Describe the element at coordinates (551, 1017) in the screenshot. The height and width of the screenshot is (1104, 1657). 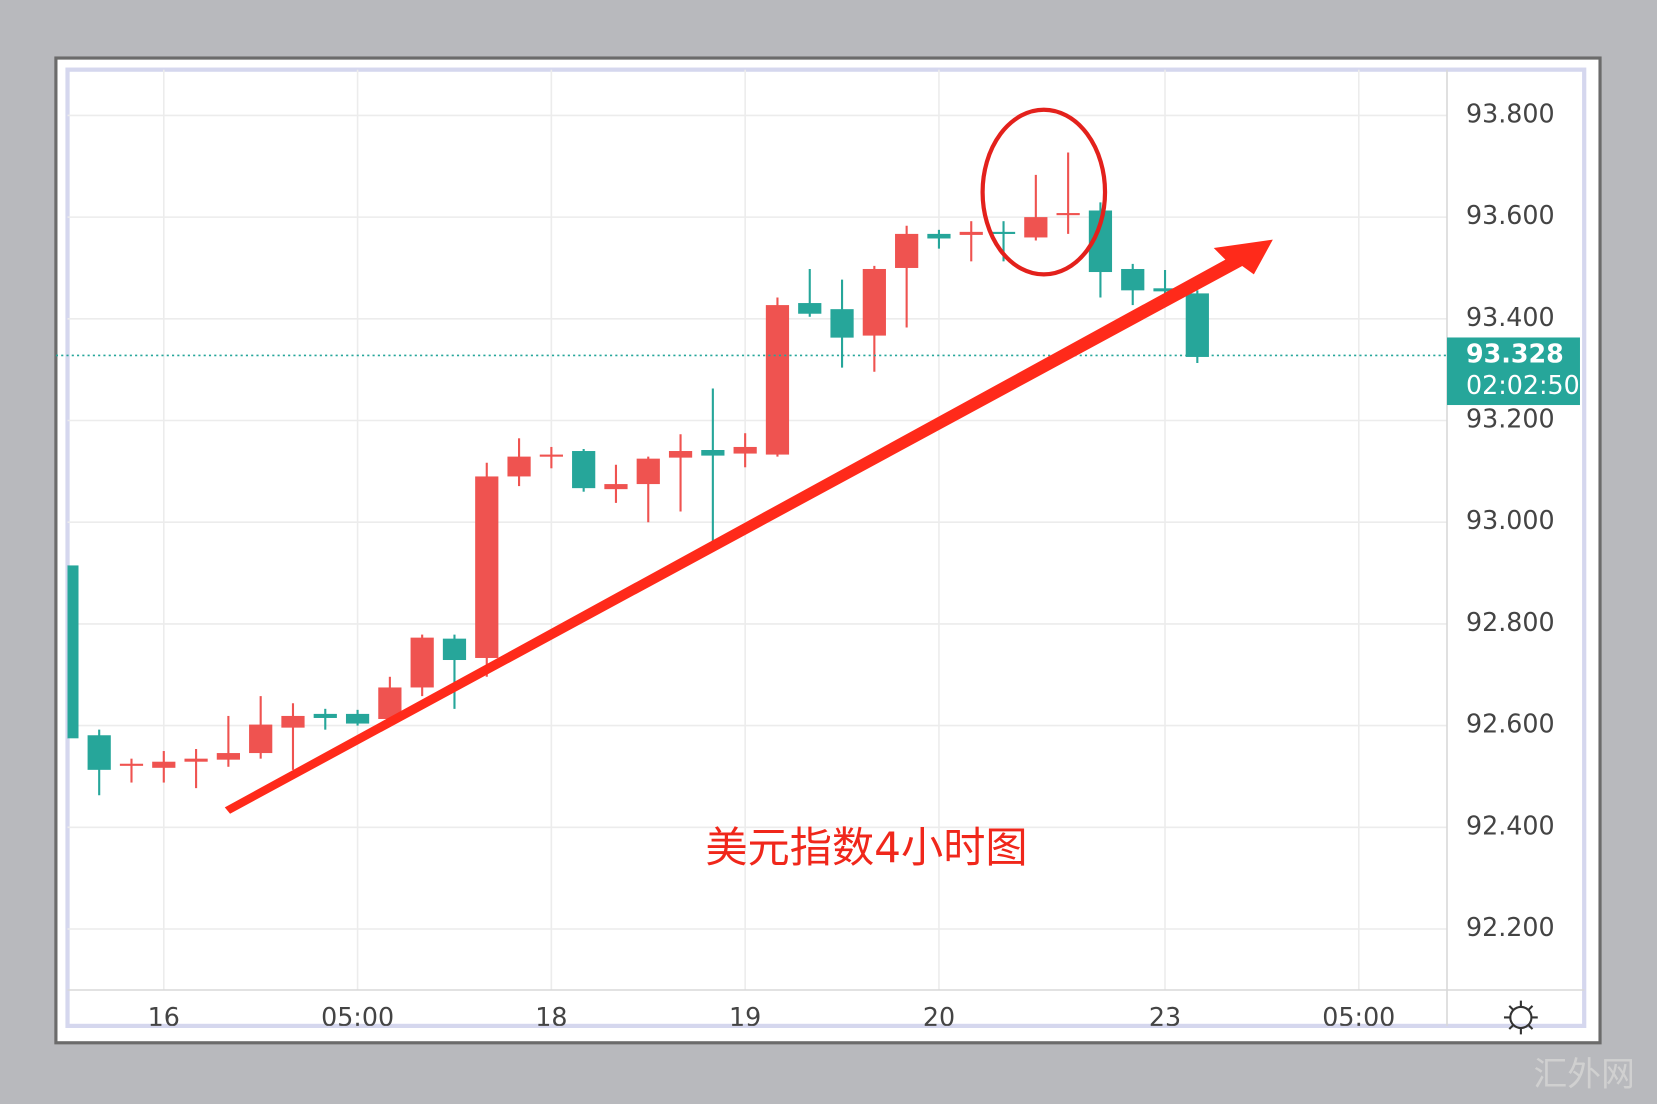
I see `x-tick-label: 18` at that location.